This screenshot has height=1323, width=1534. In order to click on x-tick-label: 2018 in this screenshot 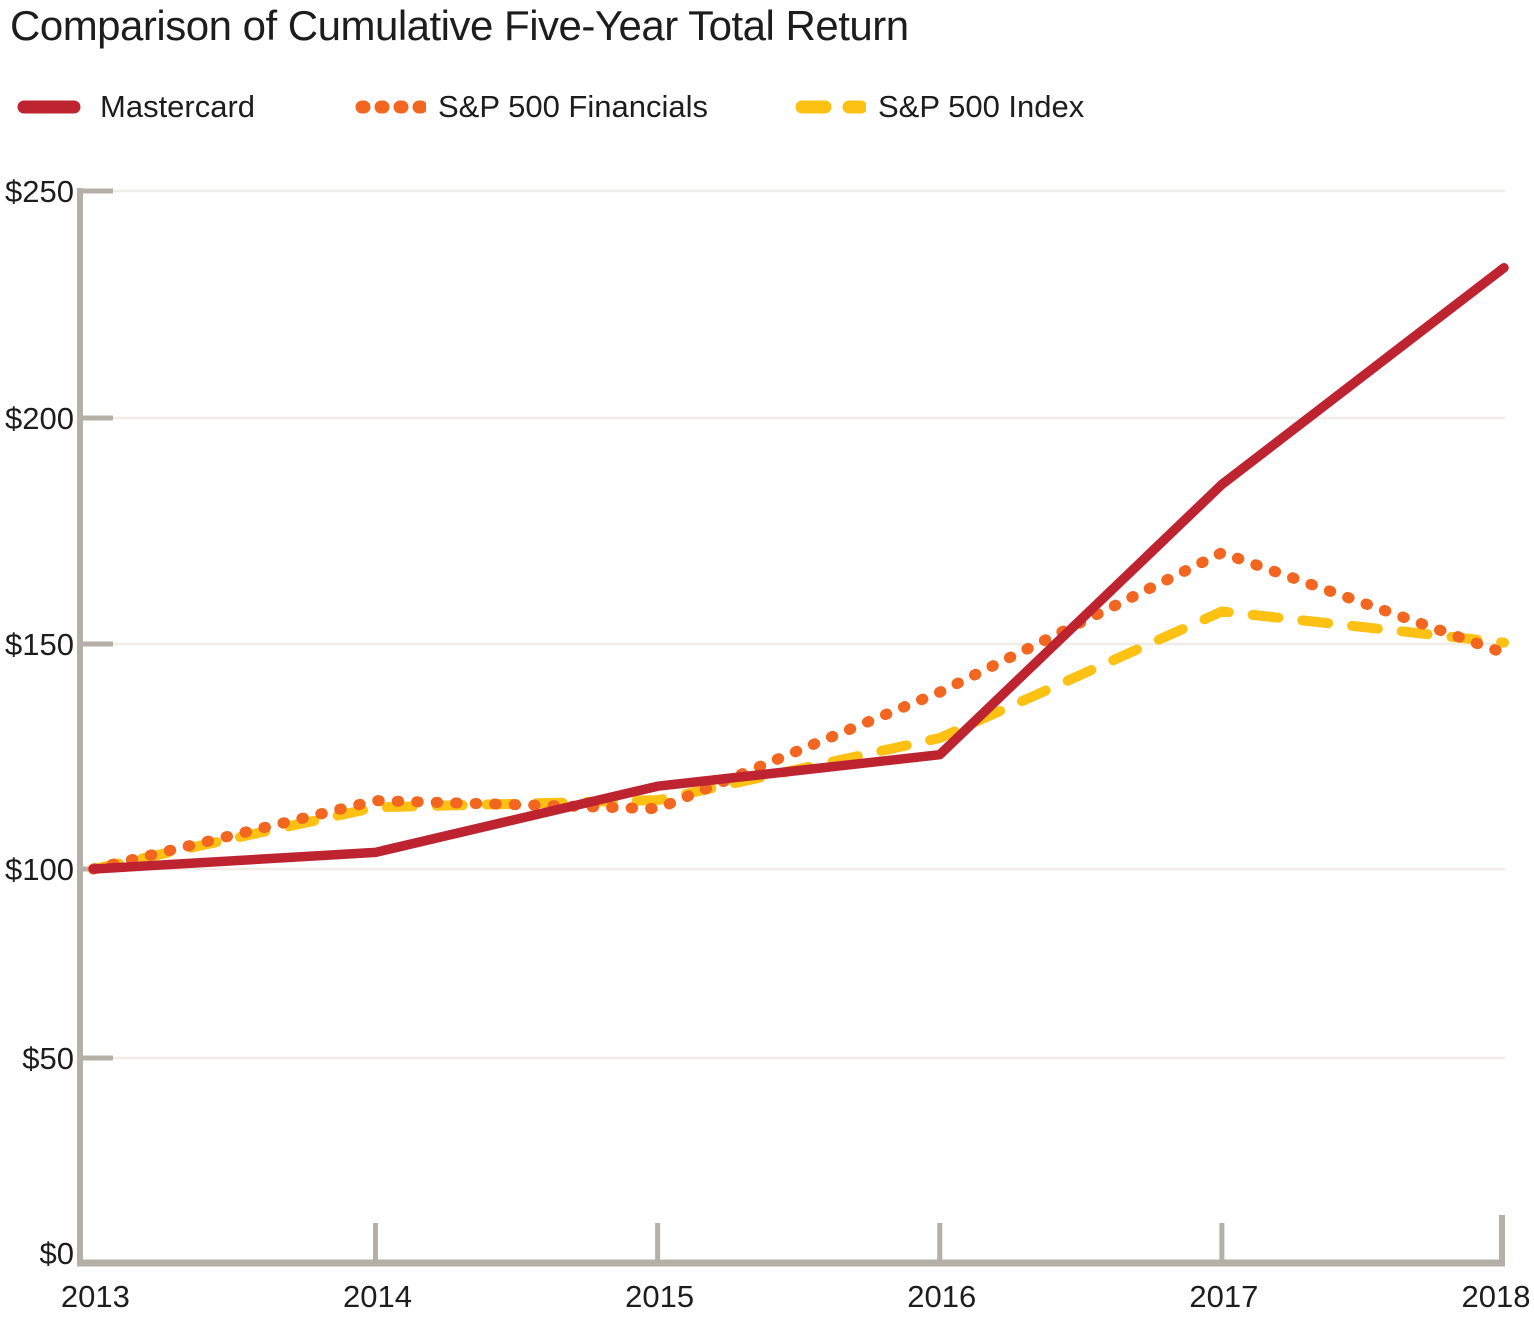, I will do `click(1496, 1296)`.